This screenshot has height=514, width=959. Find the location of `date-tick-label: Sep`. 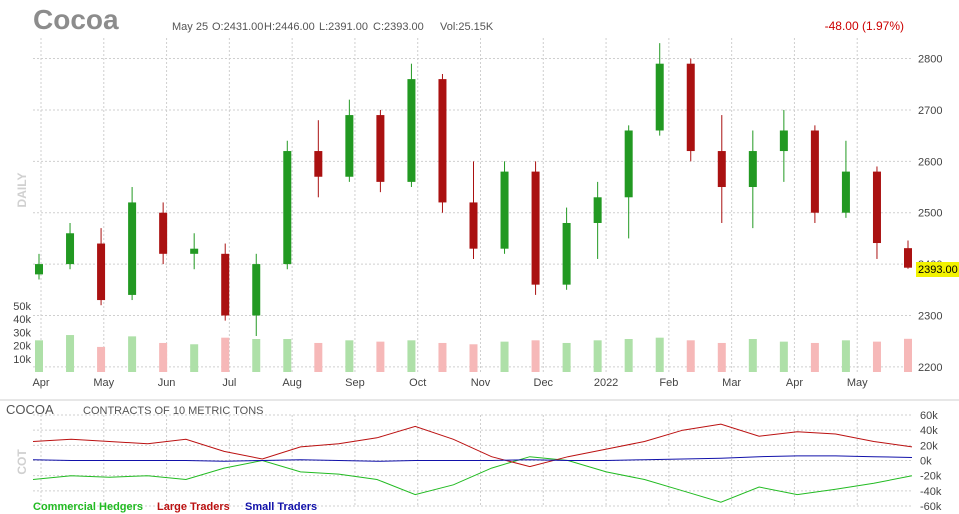

date-tick-label: Sep is located at coordinates (355, 383).